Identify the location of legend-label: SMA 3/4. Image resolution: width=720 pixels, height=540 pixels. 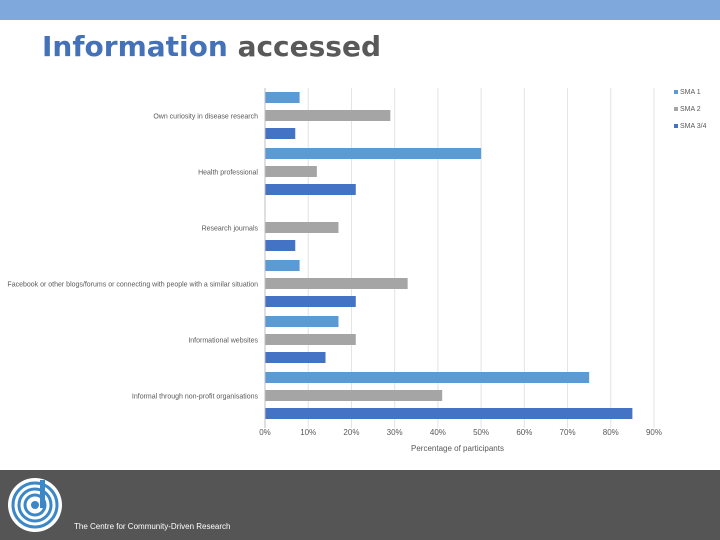
(693, 126).